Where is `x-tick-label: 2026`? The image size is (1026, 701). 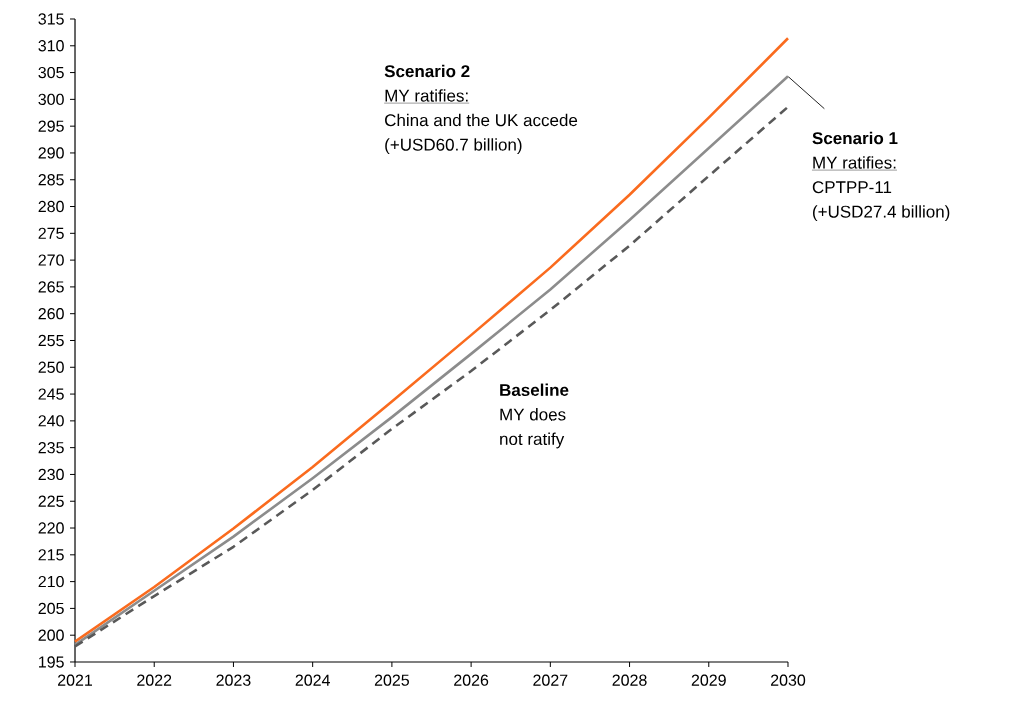
x-tick-label: 2026 is located at coordinates (471, 680).